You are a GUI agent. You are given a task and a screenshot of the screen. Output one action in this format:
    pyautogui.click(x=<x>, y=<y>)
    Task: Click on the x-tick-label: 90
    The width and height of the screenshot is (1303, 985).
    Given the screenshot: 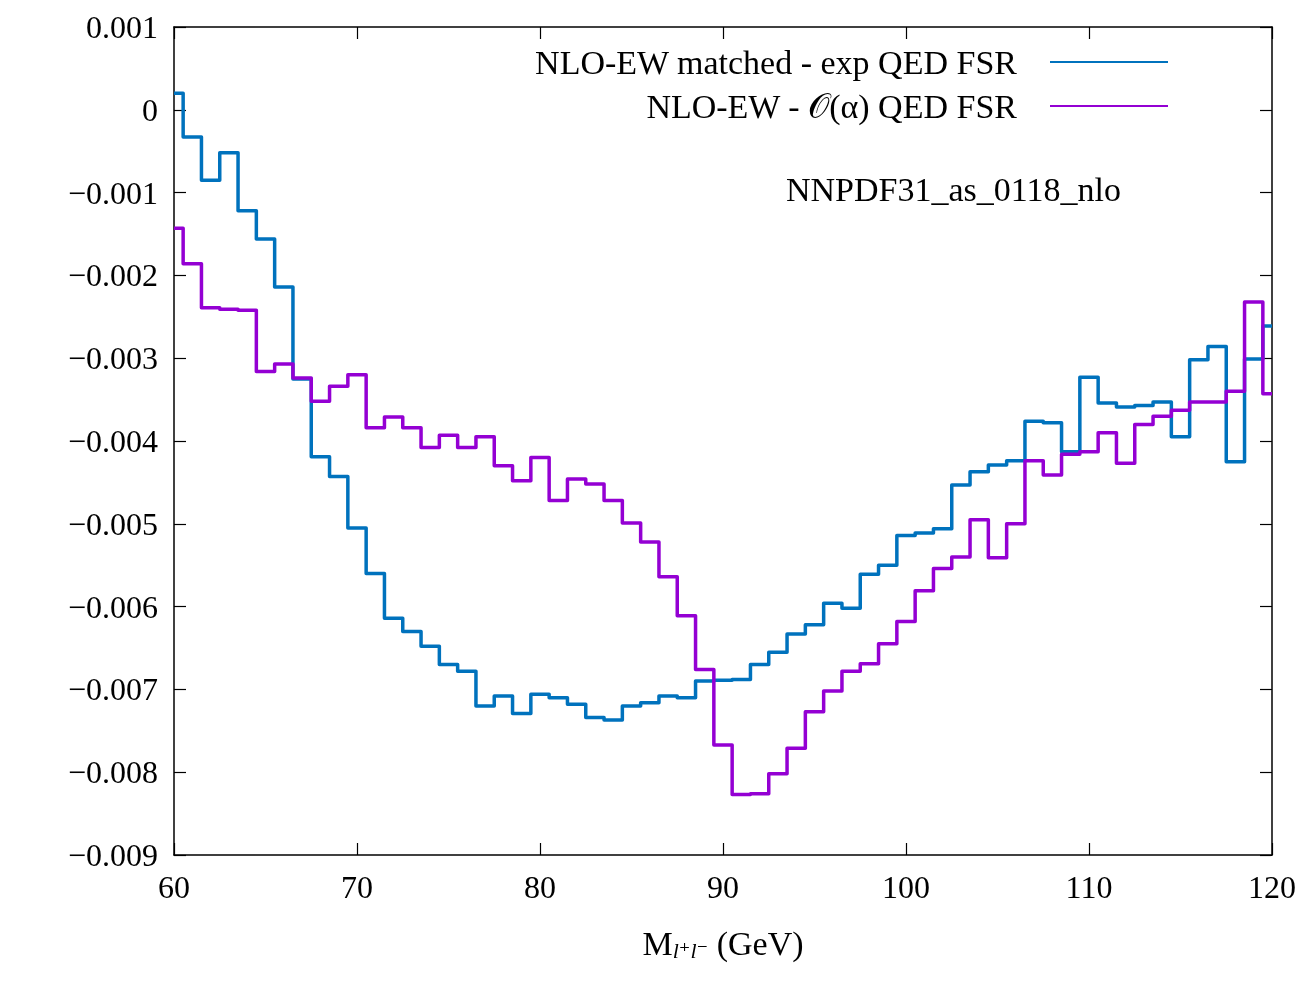 What is the action you would take?
    pyautogui.click(x=723, y=887)
    